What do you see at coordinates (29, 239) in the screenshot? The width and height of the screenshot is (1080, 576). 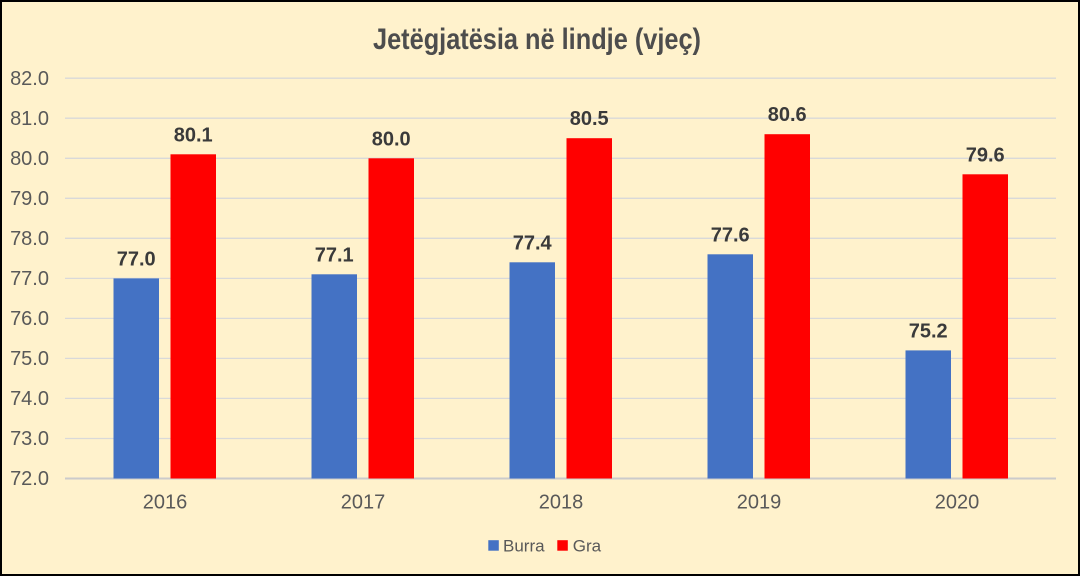 I see `svg-text: 78.0` at bounding box center [29, 239].